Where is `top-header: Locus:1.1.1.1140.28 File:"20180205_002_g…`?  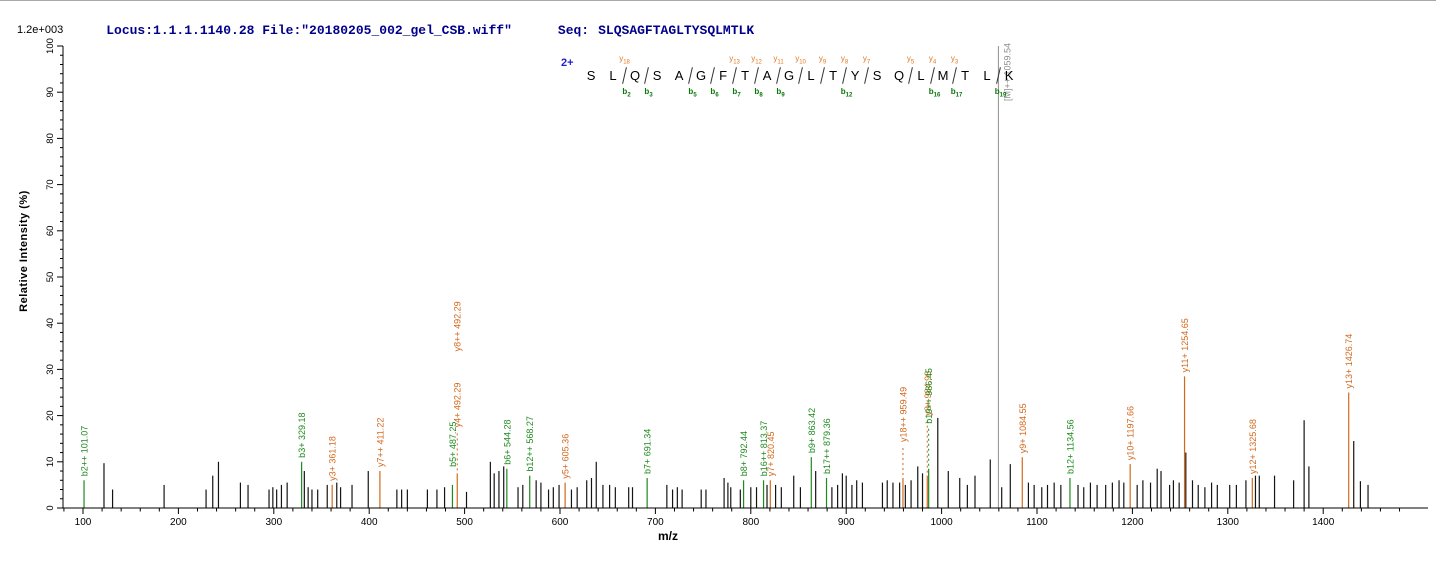 top-header: Locus:1.1.1.1140.28 File:"20180205_002_g… is located at coordinates (414, 30).